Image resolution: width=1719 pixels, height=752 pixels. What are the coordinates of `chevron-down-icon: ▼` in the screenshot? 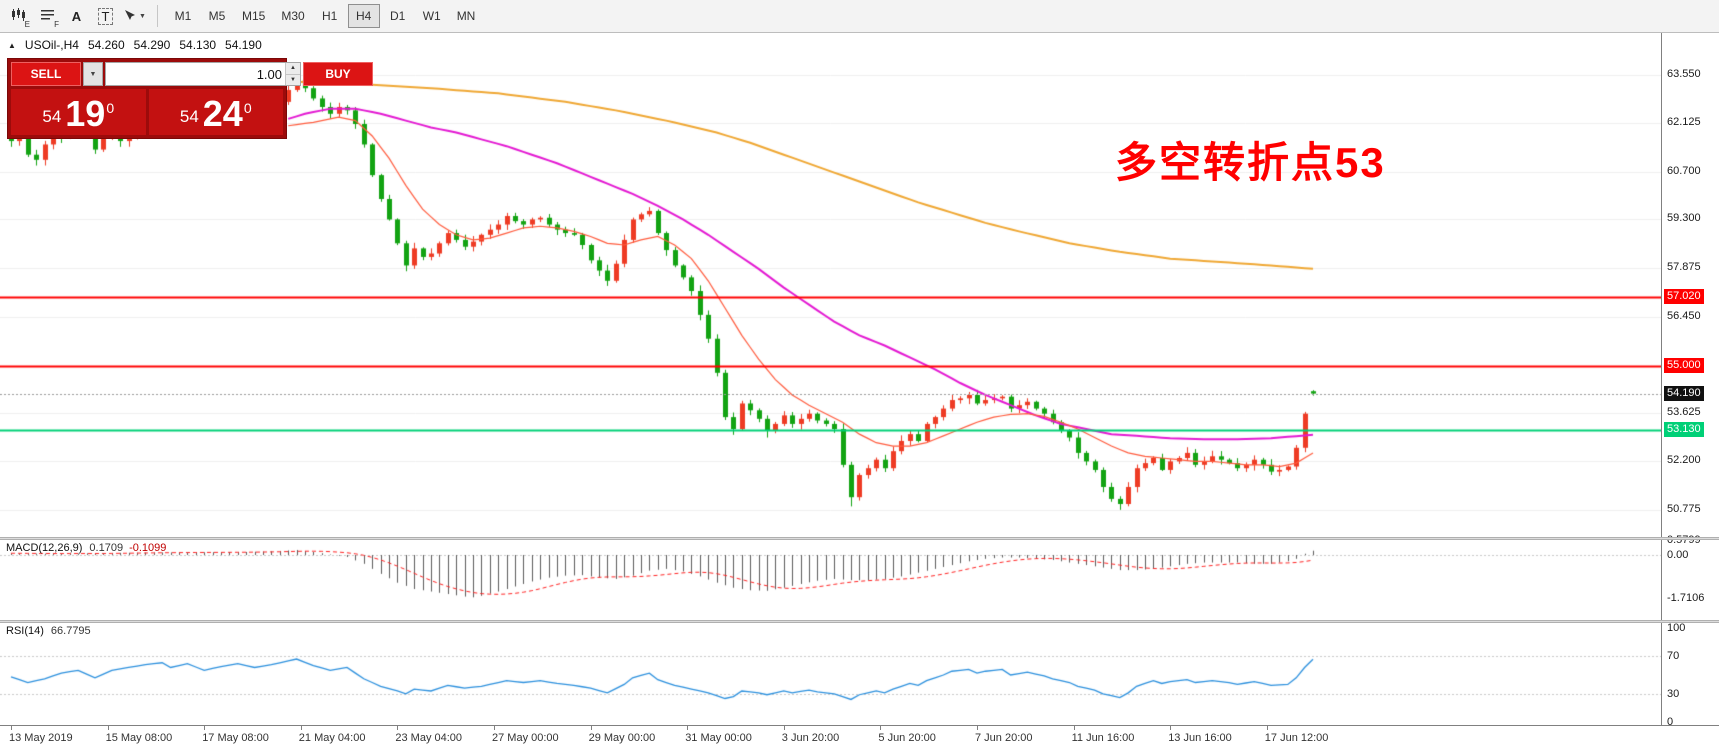 It's located at (142, 16).